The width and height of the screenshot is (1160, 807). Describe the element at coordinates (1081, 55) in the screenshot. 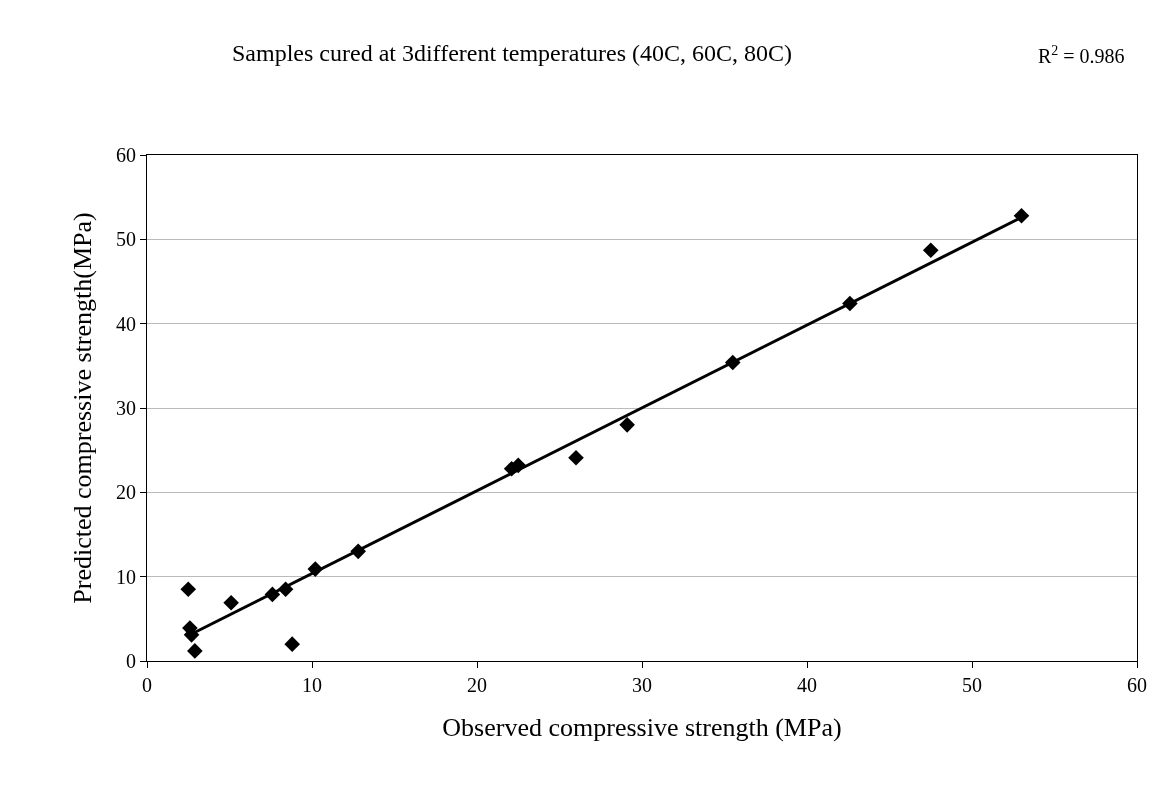

I see `text: R$^{2}$ = 0.986` at that location.